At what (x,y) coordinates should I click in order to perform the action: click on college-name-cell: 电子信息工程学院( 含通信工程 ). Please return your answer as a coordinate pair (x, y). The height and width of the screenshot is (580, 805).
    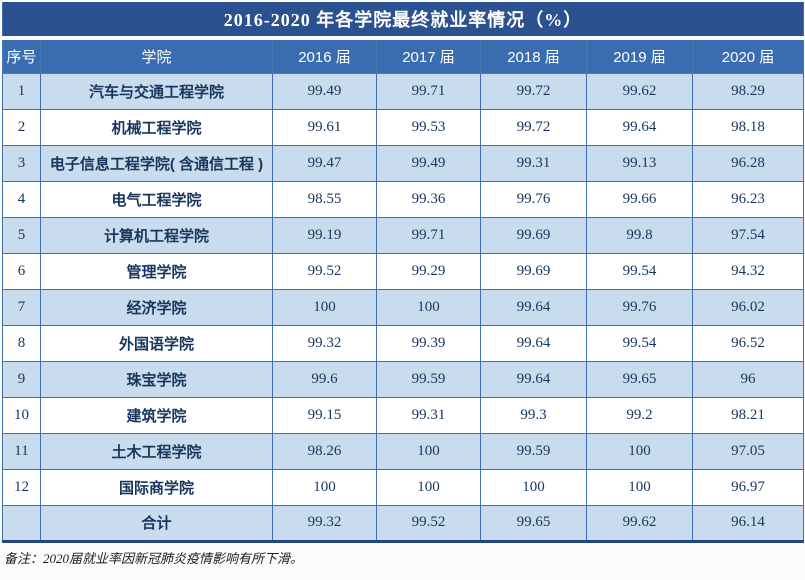
    Looking at the image, I should click on (156, 163).